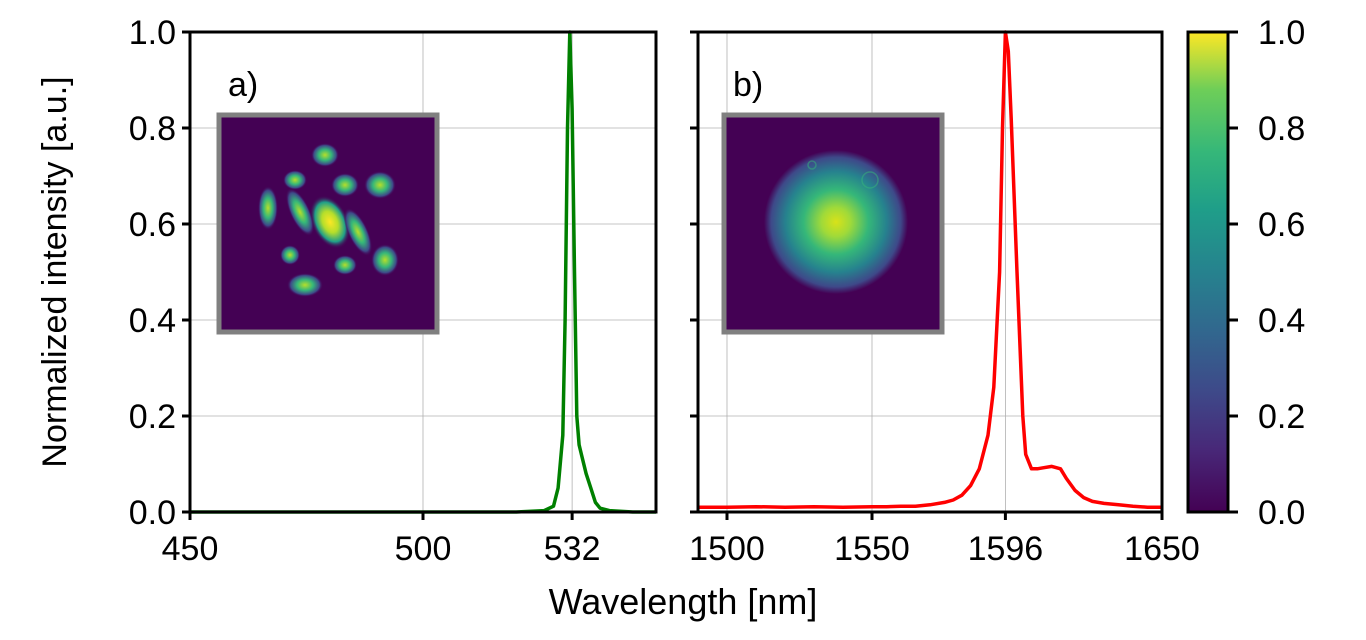 The image size is (1366, 640). Describe the element at coordinates (836, 222) in the screenshot. I see `inset-b-spot` at that location.